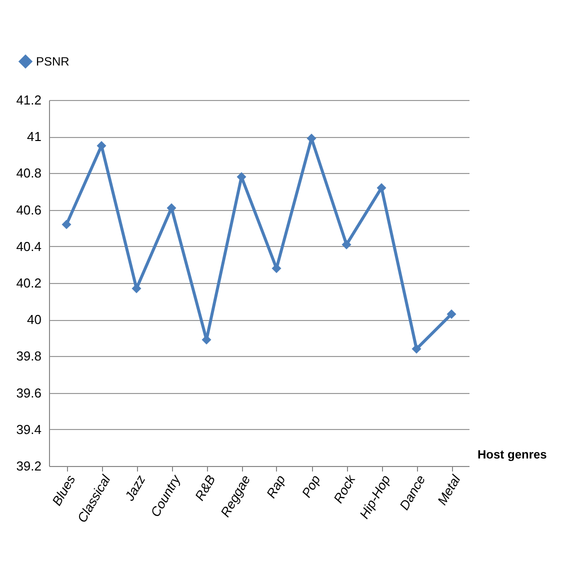  Describe the element at coordinates (311, 486) in the screenshot. I see `x-tick-label: Pop` at that location.